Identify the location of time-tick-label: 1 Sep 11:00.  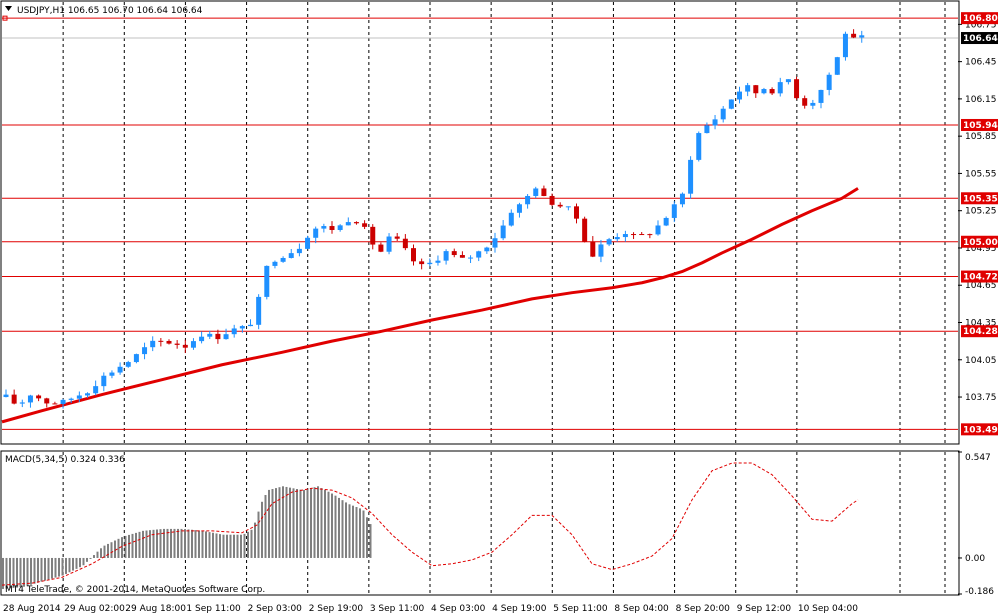
(213, 609).